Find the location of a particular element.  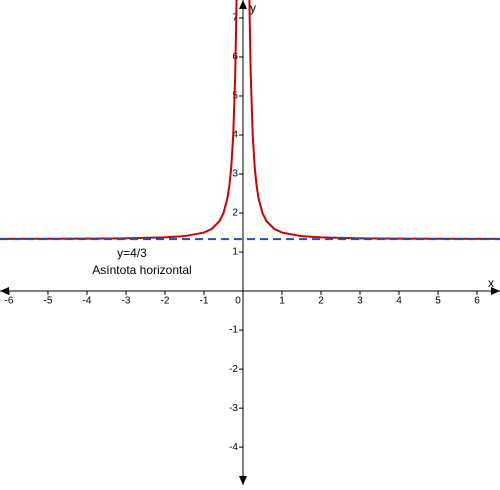

annotation: y=4/3 is located at coordinates (132, 253).